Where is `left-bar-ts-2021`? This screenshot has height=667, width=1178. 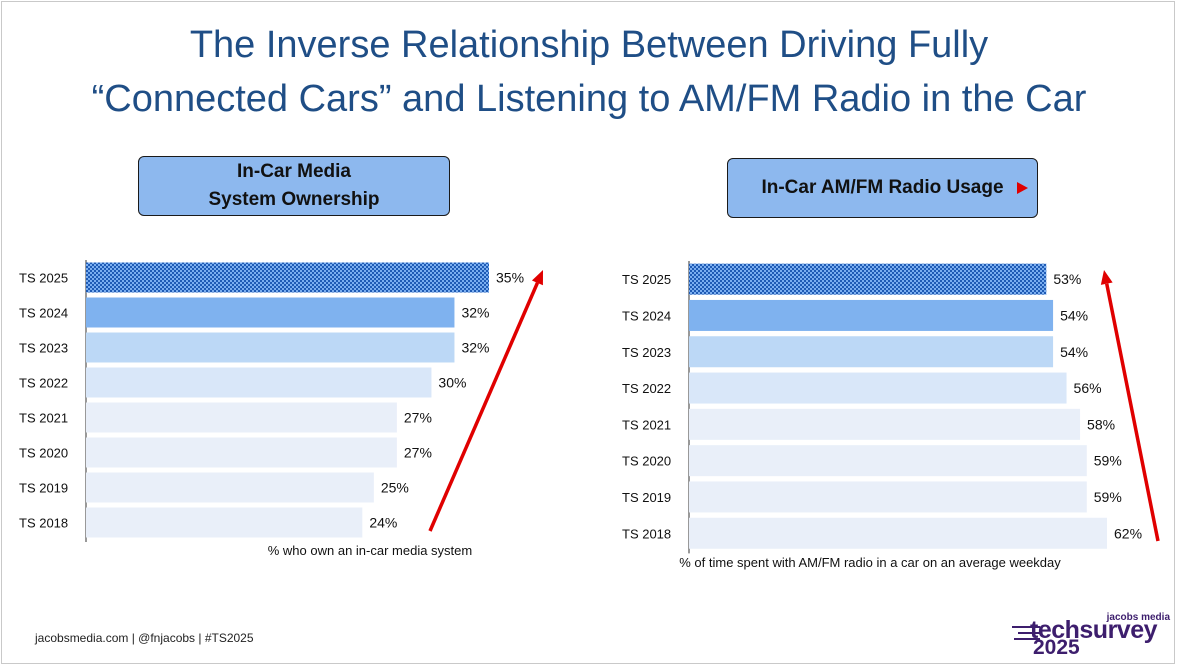 left-bar-ts-2021 is located at coordinates (241, 417).